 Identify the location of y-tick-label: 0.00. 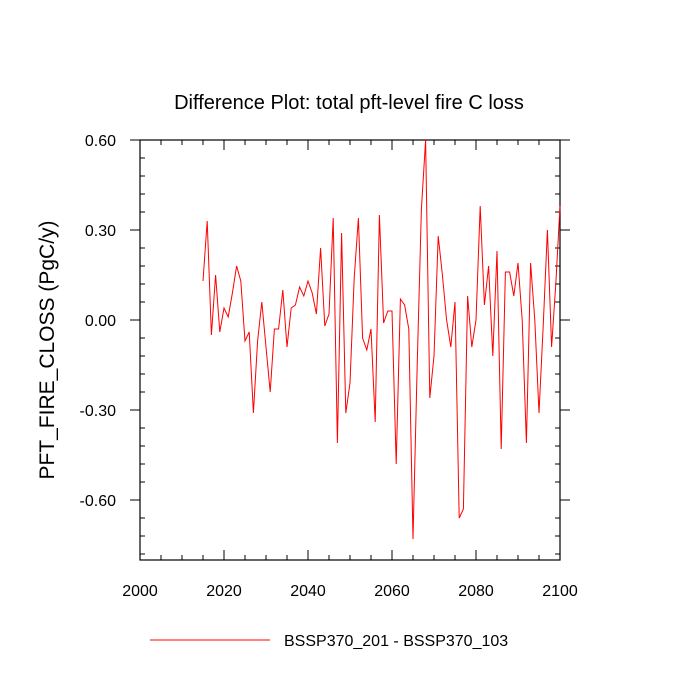
(100, 321).